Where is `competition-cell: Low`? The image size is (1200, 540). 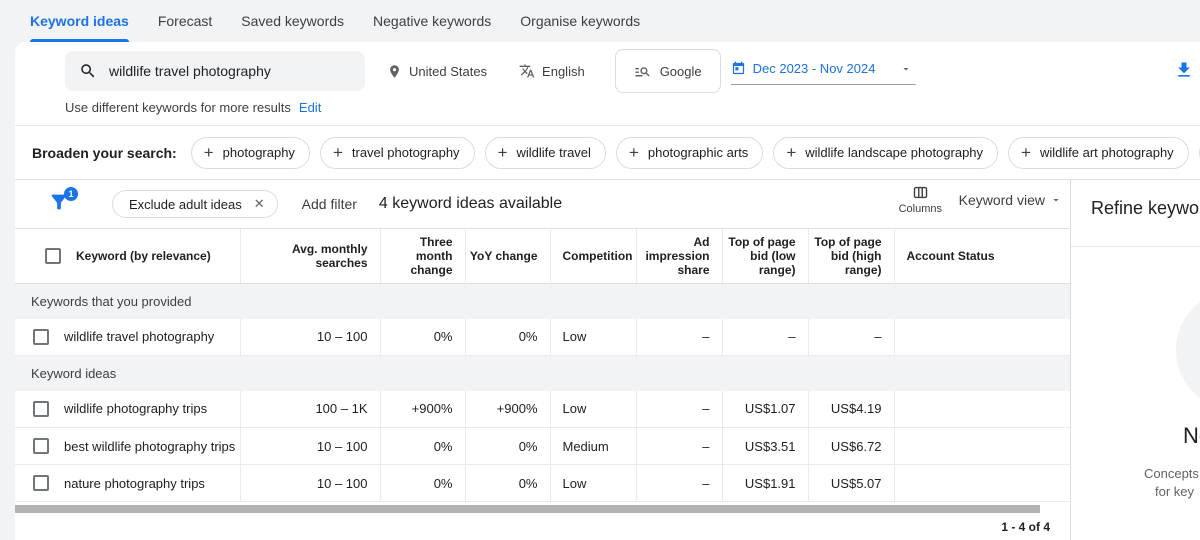 competition-cell: Low is located at coordinates (592, 483).